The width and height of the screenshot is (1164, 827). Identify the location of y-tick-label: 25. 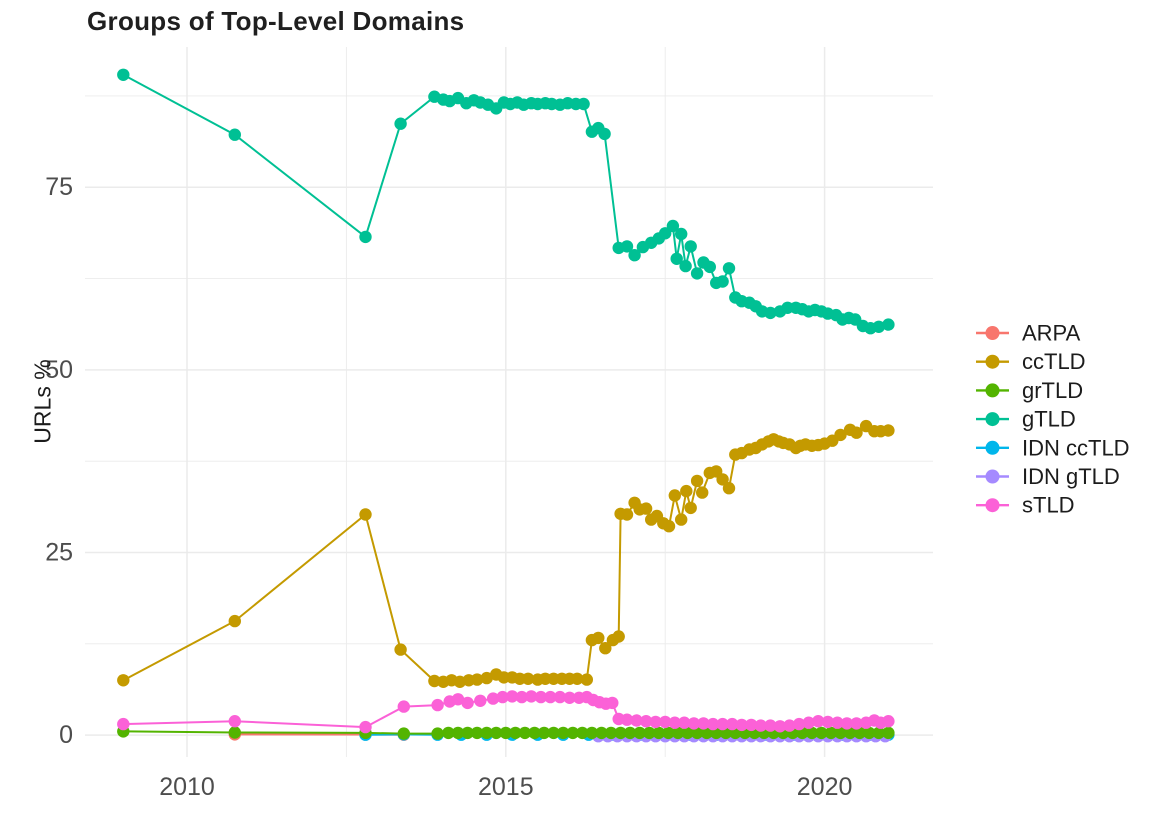
(59, 552).